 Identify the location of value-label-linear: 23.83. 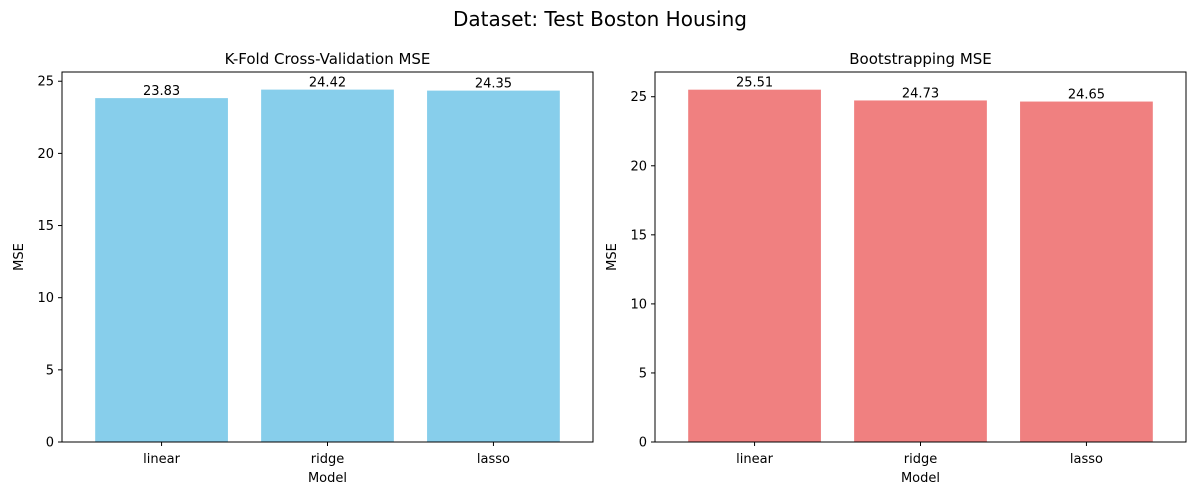
(161, 91).